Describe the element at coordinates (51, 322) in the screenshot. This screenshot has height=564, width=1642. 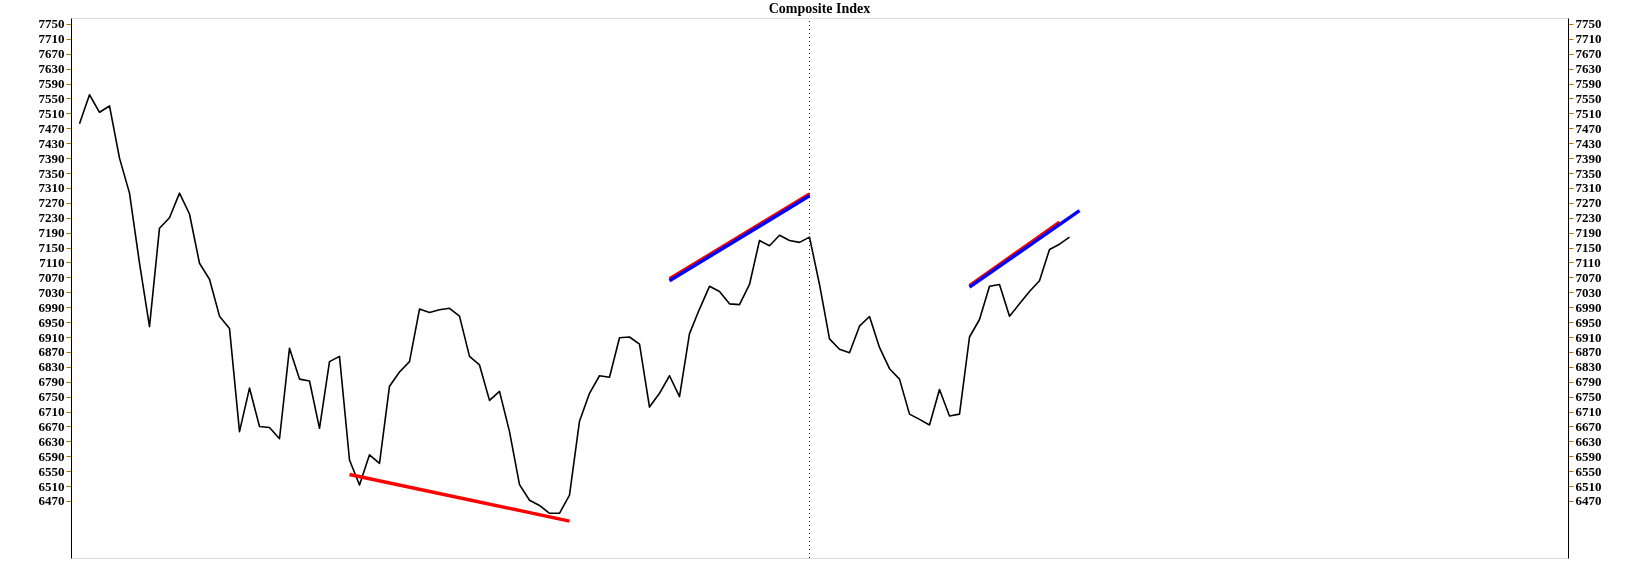
I see `y-tick-label: 6950` at that location.